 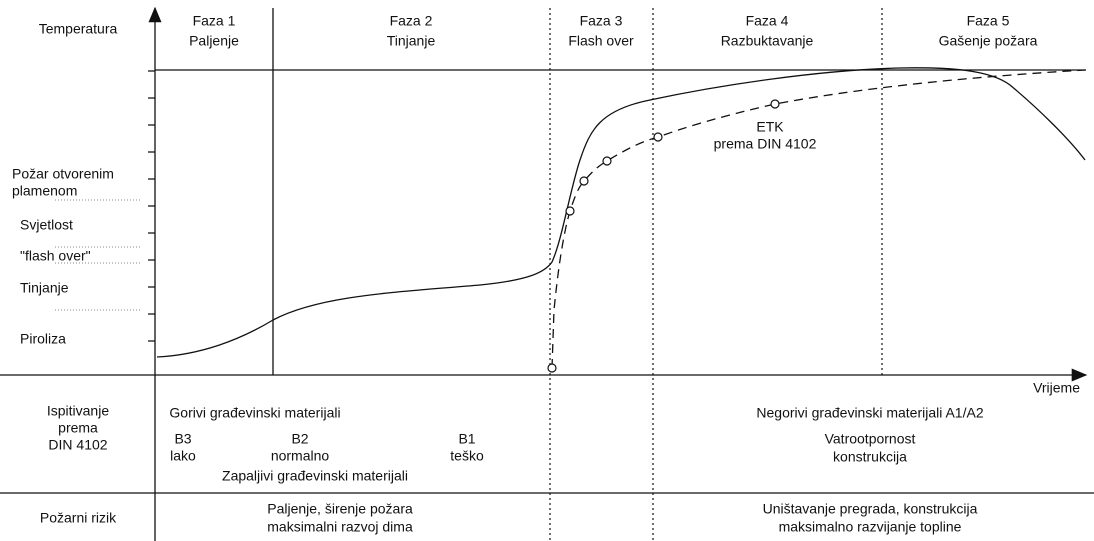 What do you see at coordinates (43, 339) in the screenshot?
I see `level: Piroliza` at bounding box center [43, 339].